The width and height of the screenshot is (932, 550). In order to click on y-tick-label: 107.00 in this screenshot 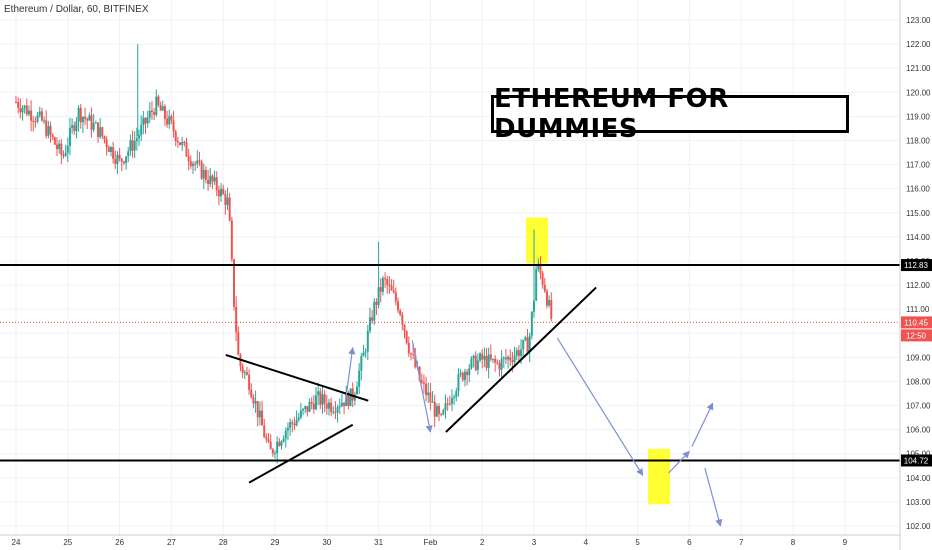, I will do `click(918, 406)`.